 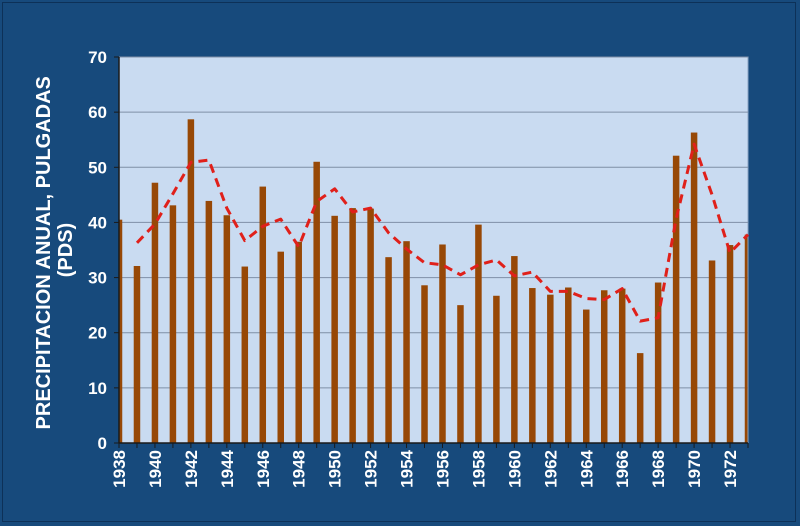 I want to click on y-tick-label: 0, so click(x=102, y=443).